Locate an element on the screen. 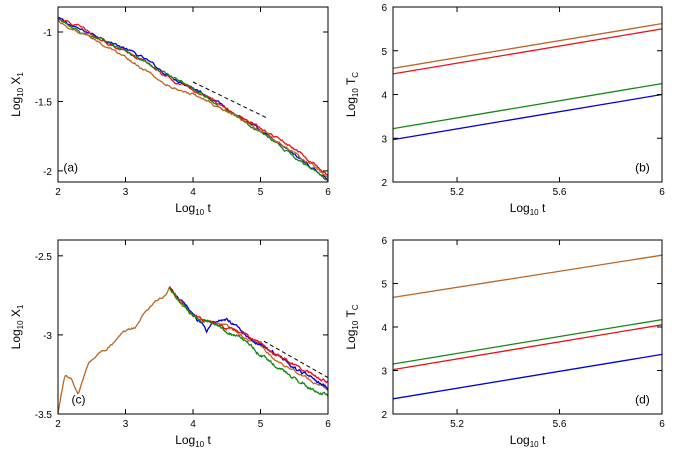  series-line-slope is located at coordinates (295, 359).